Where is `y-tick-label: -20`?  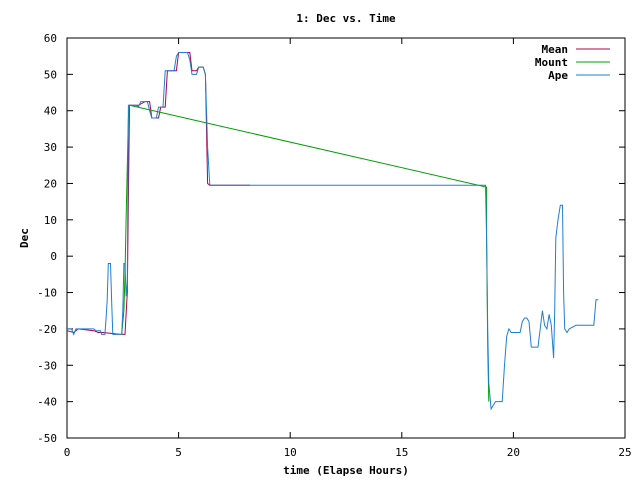
y-tick-label: -20 is located at coordinates (47, 329).